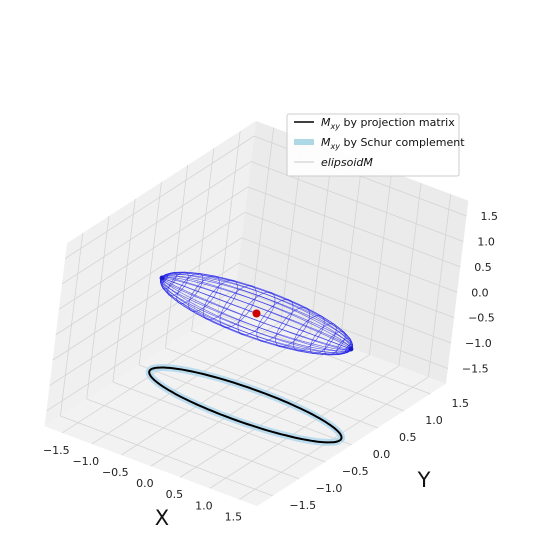  I want to click on z-tick-label: −1.5, so click(475, 368).